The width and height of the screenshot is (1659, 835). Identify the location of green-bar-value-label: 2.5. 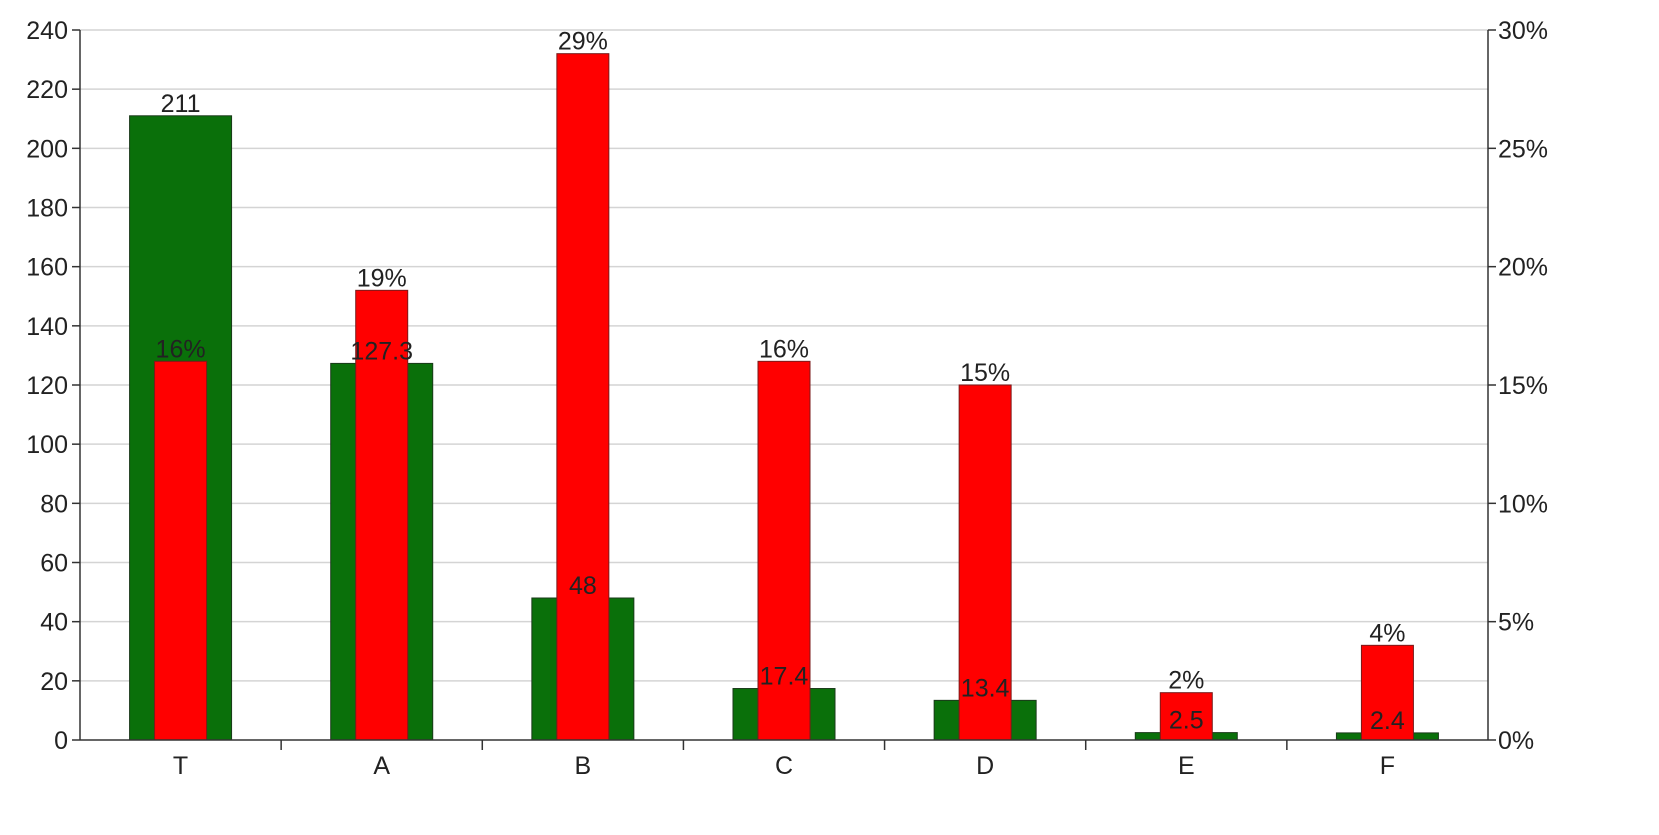
(1186, 721).